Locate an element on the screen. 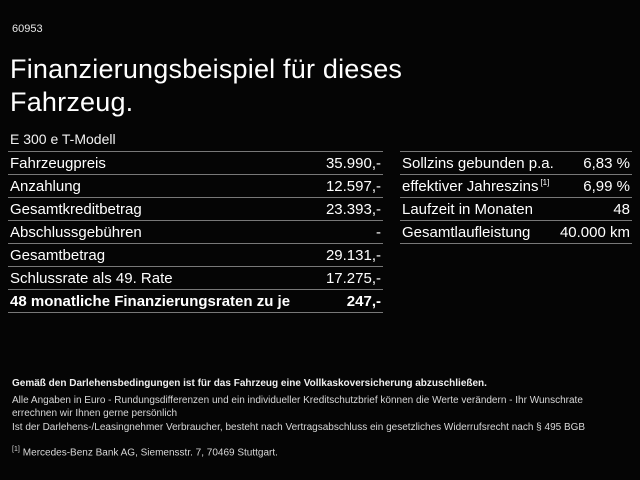  row-label: Gesamtkreditbetrag is located at coordinates (76, 209).